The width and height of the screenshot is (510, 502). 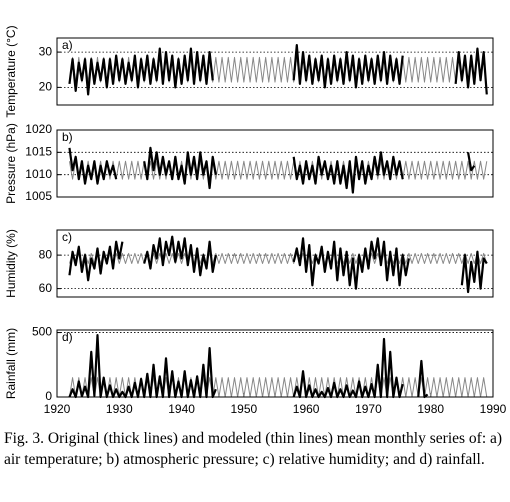 What do you see at coordinates (67, 237) in the screenshot?
I see `panel-label: c)` at bounding box center [67, 237].